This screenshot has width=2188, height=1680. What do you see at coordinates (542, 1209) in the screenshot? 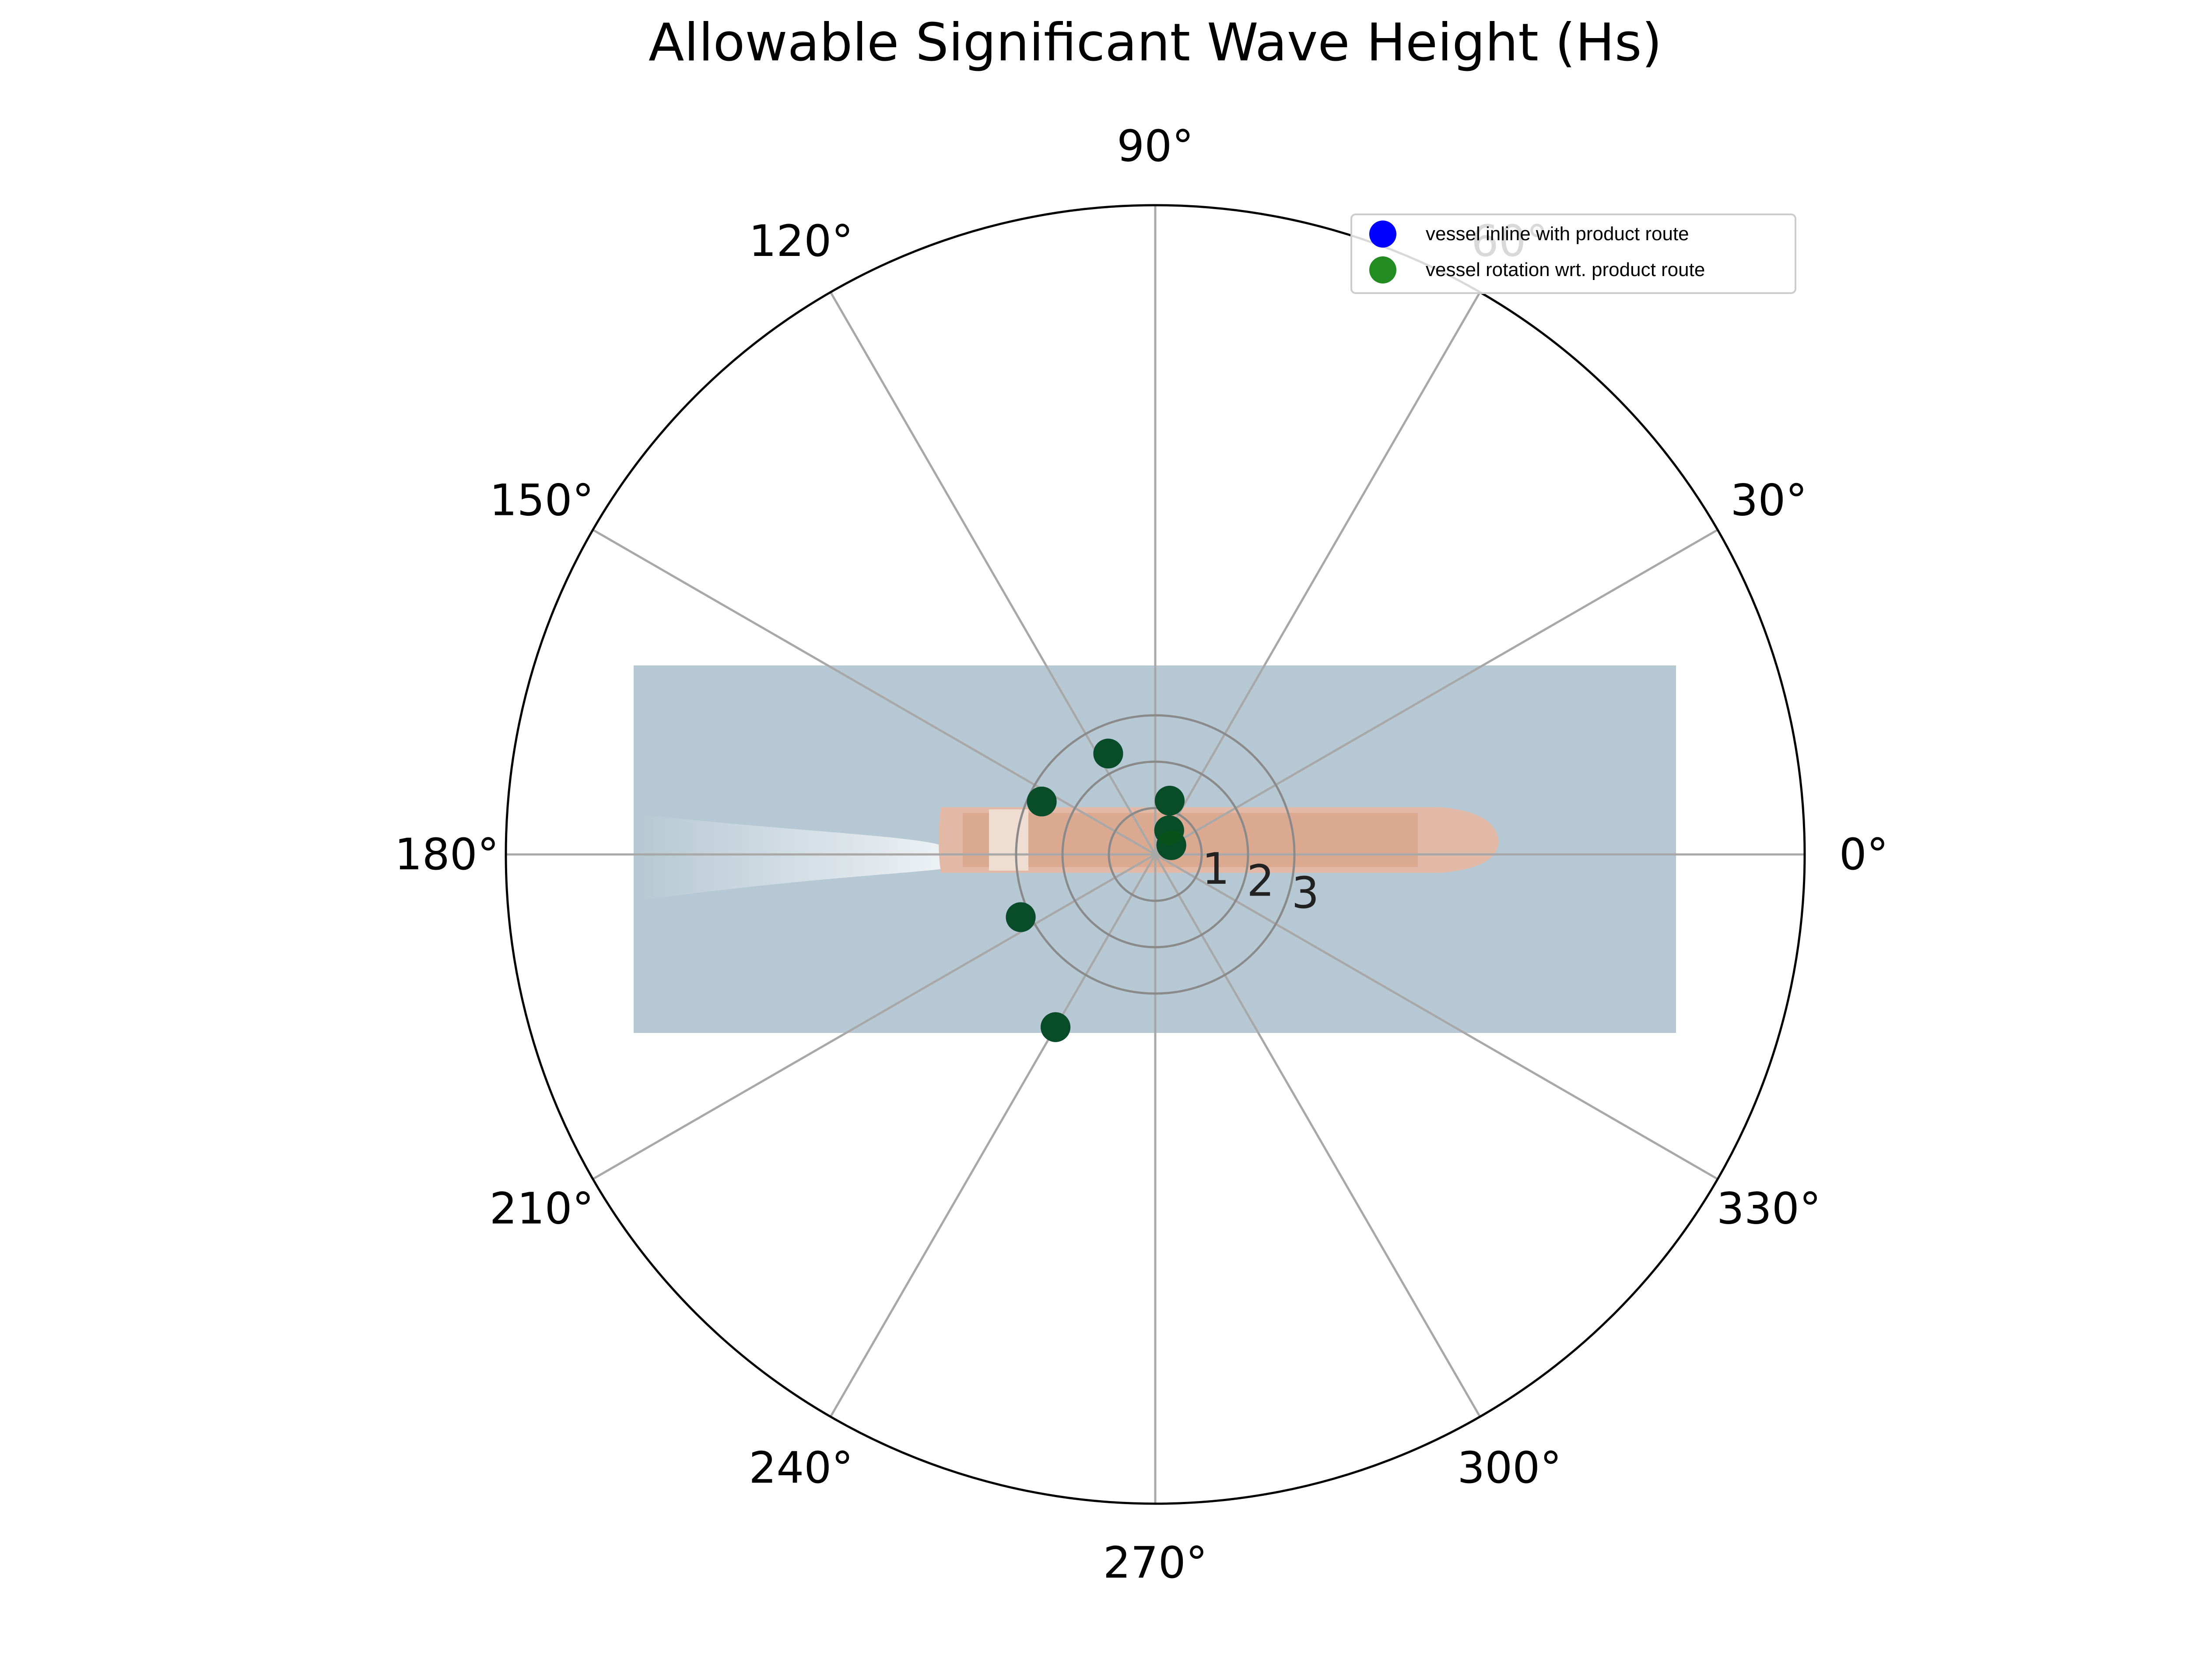
I see `theta-tick-label-210: 210°` at bounding box center [542, 1209].